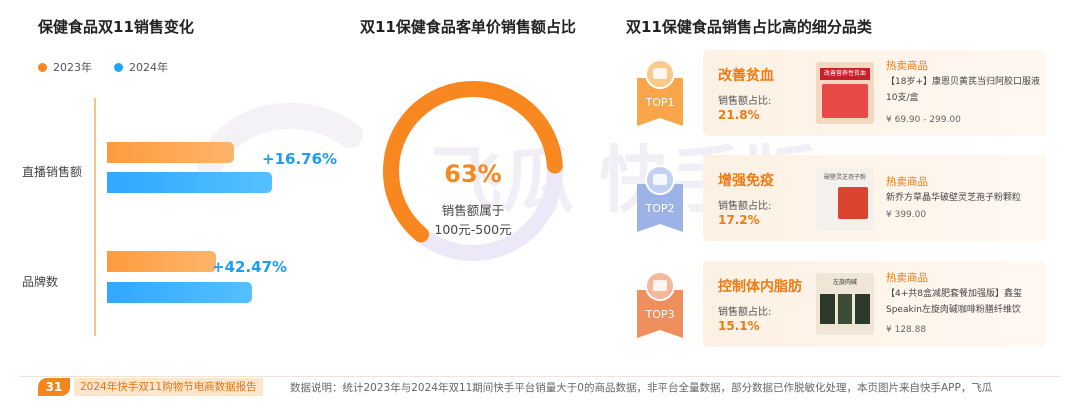  What do you see at coordinates (72, 67) in the screenshot?
I see `legend-label-2023: 2023年` at bounding box center [72, 67].